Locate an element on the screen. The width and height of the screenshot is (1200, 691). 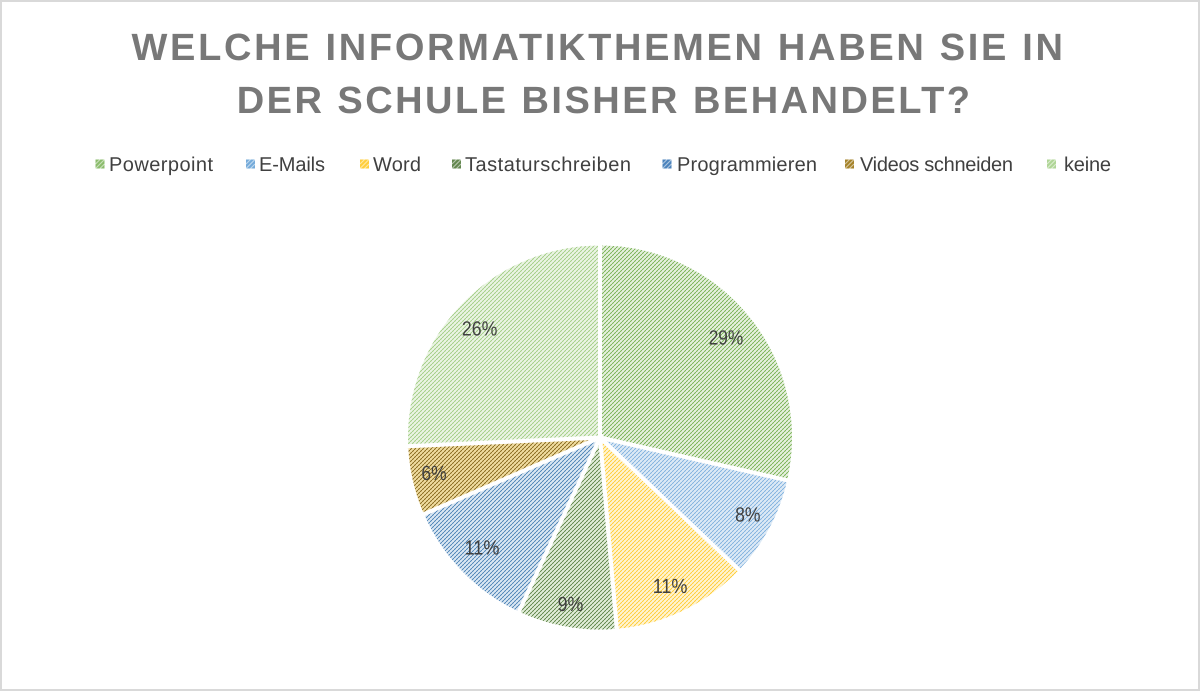
svg-text: 9% is located at coordinates (571, 604).